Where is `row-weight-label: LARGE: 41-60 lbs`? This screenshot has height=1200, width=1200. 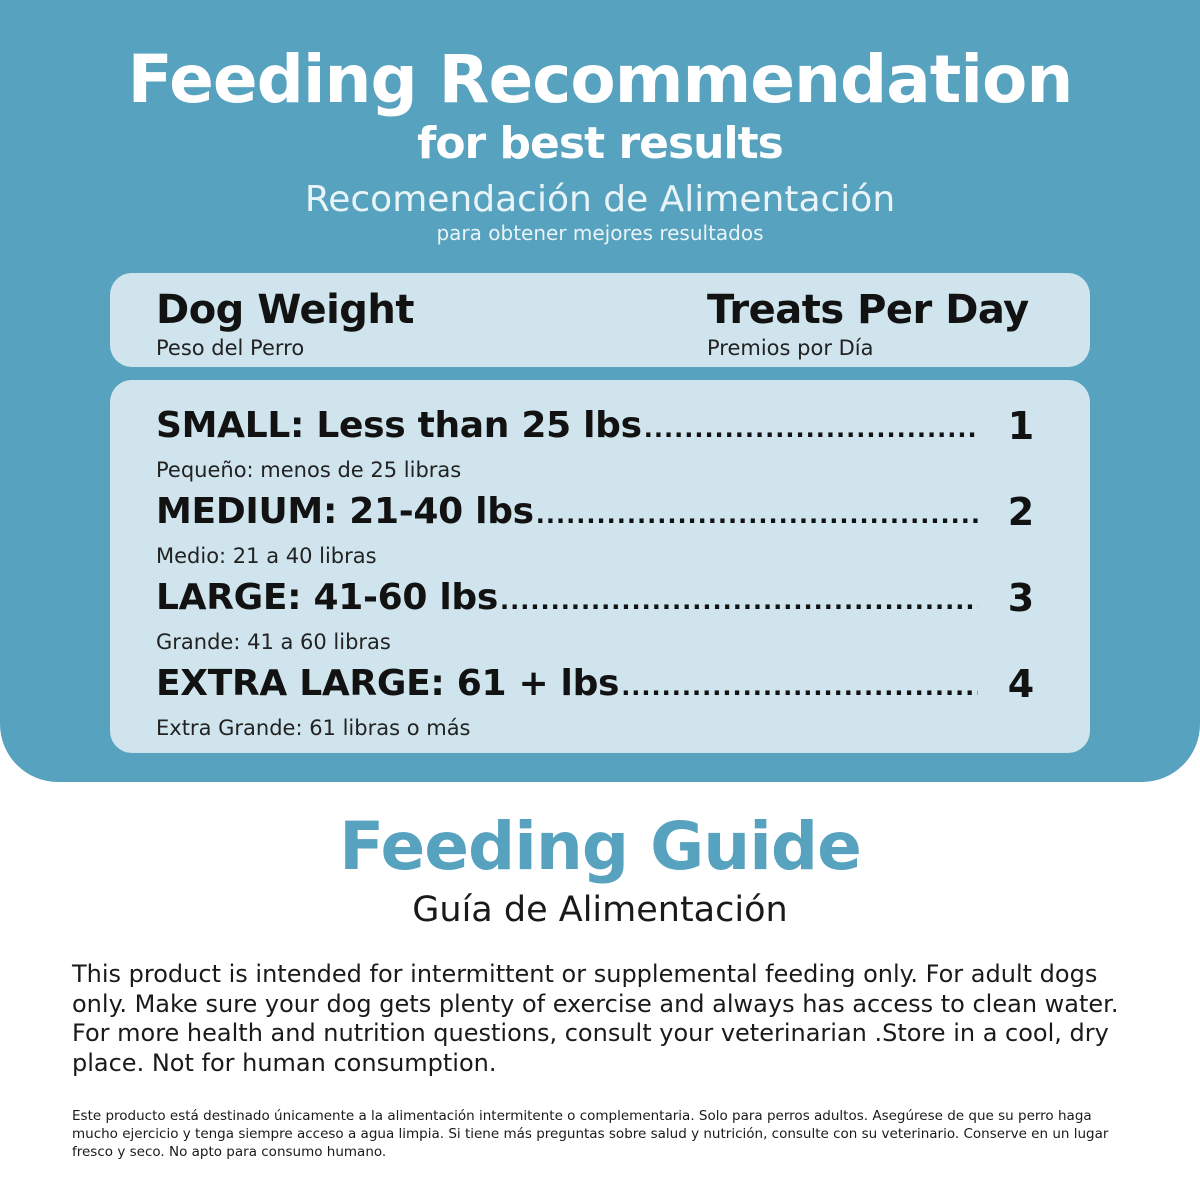 row-weight-label: LARGE: 41-60 lbs is located at coordinates (327, 597).